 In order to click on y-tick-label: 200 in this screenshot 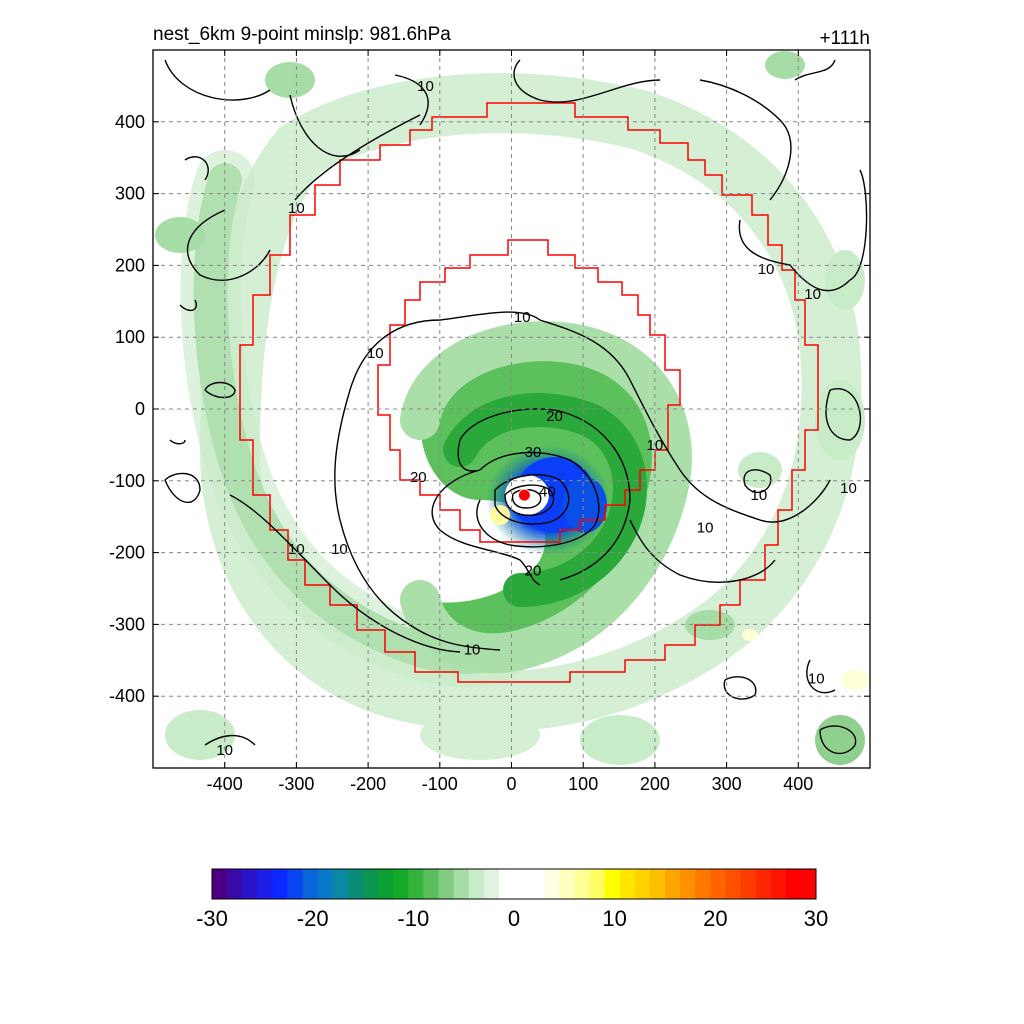, I will do `click(130, 265)`.